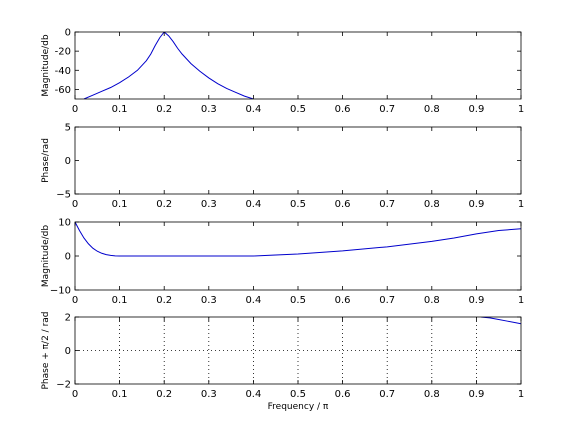 The height and width of the screenshot is (432, 576). What do you see at coordinates (64, 223) in the screenshot?
I see `y-tick-label: 10` at bounding box center [64, 223].